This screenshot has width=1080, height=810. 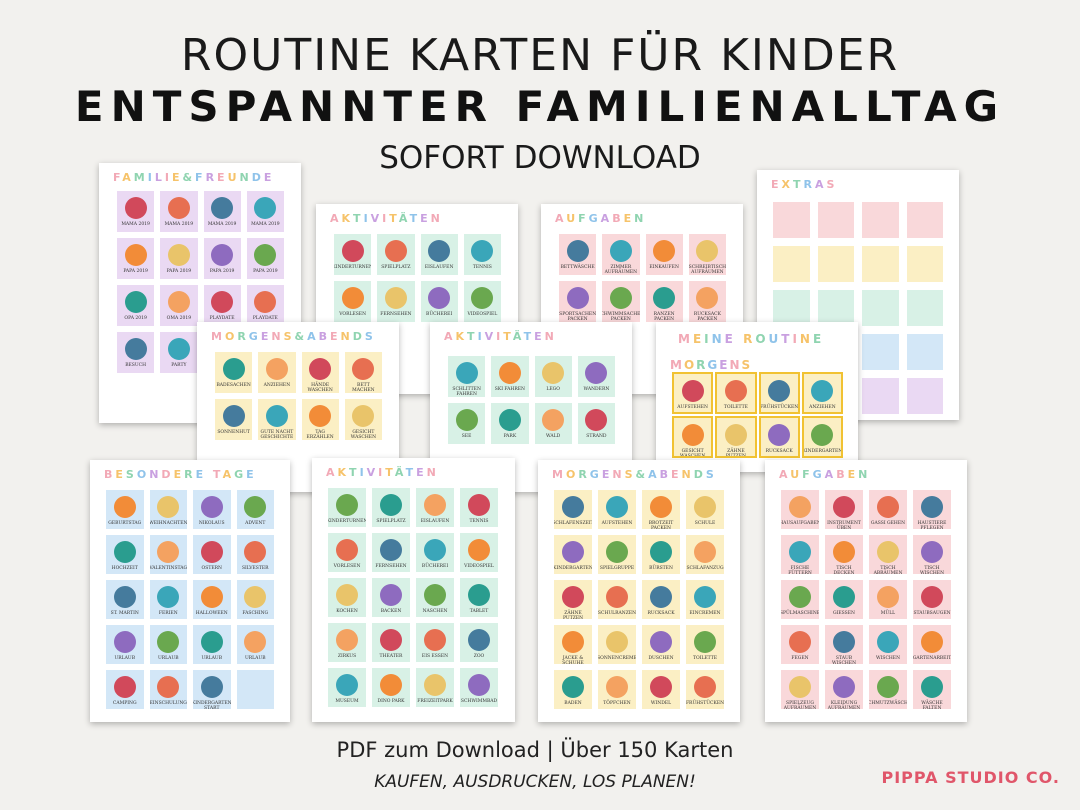 I want to click on card-label: WINDEL, so click(x=661, y=703).